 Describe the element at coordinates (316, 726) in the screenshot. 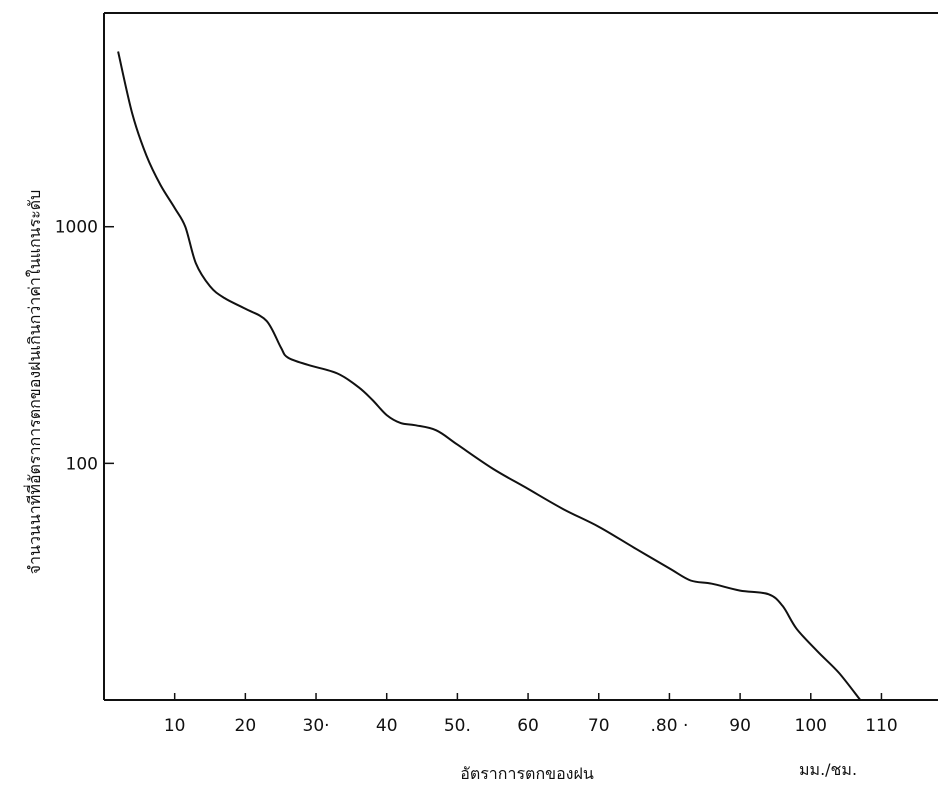

I see `x-tick-label: 30·` at that location.